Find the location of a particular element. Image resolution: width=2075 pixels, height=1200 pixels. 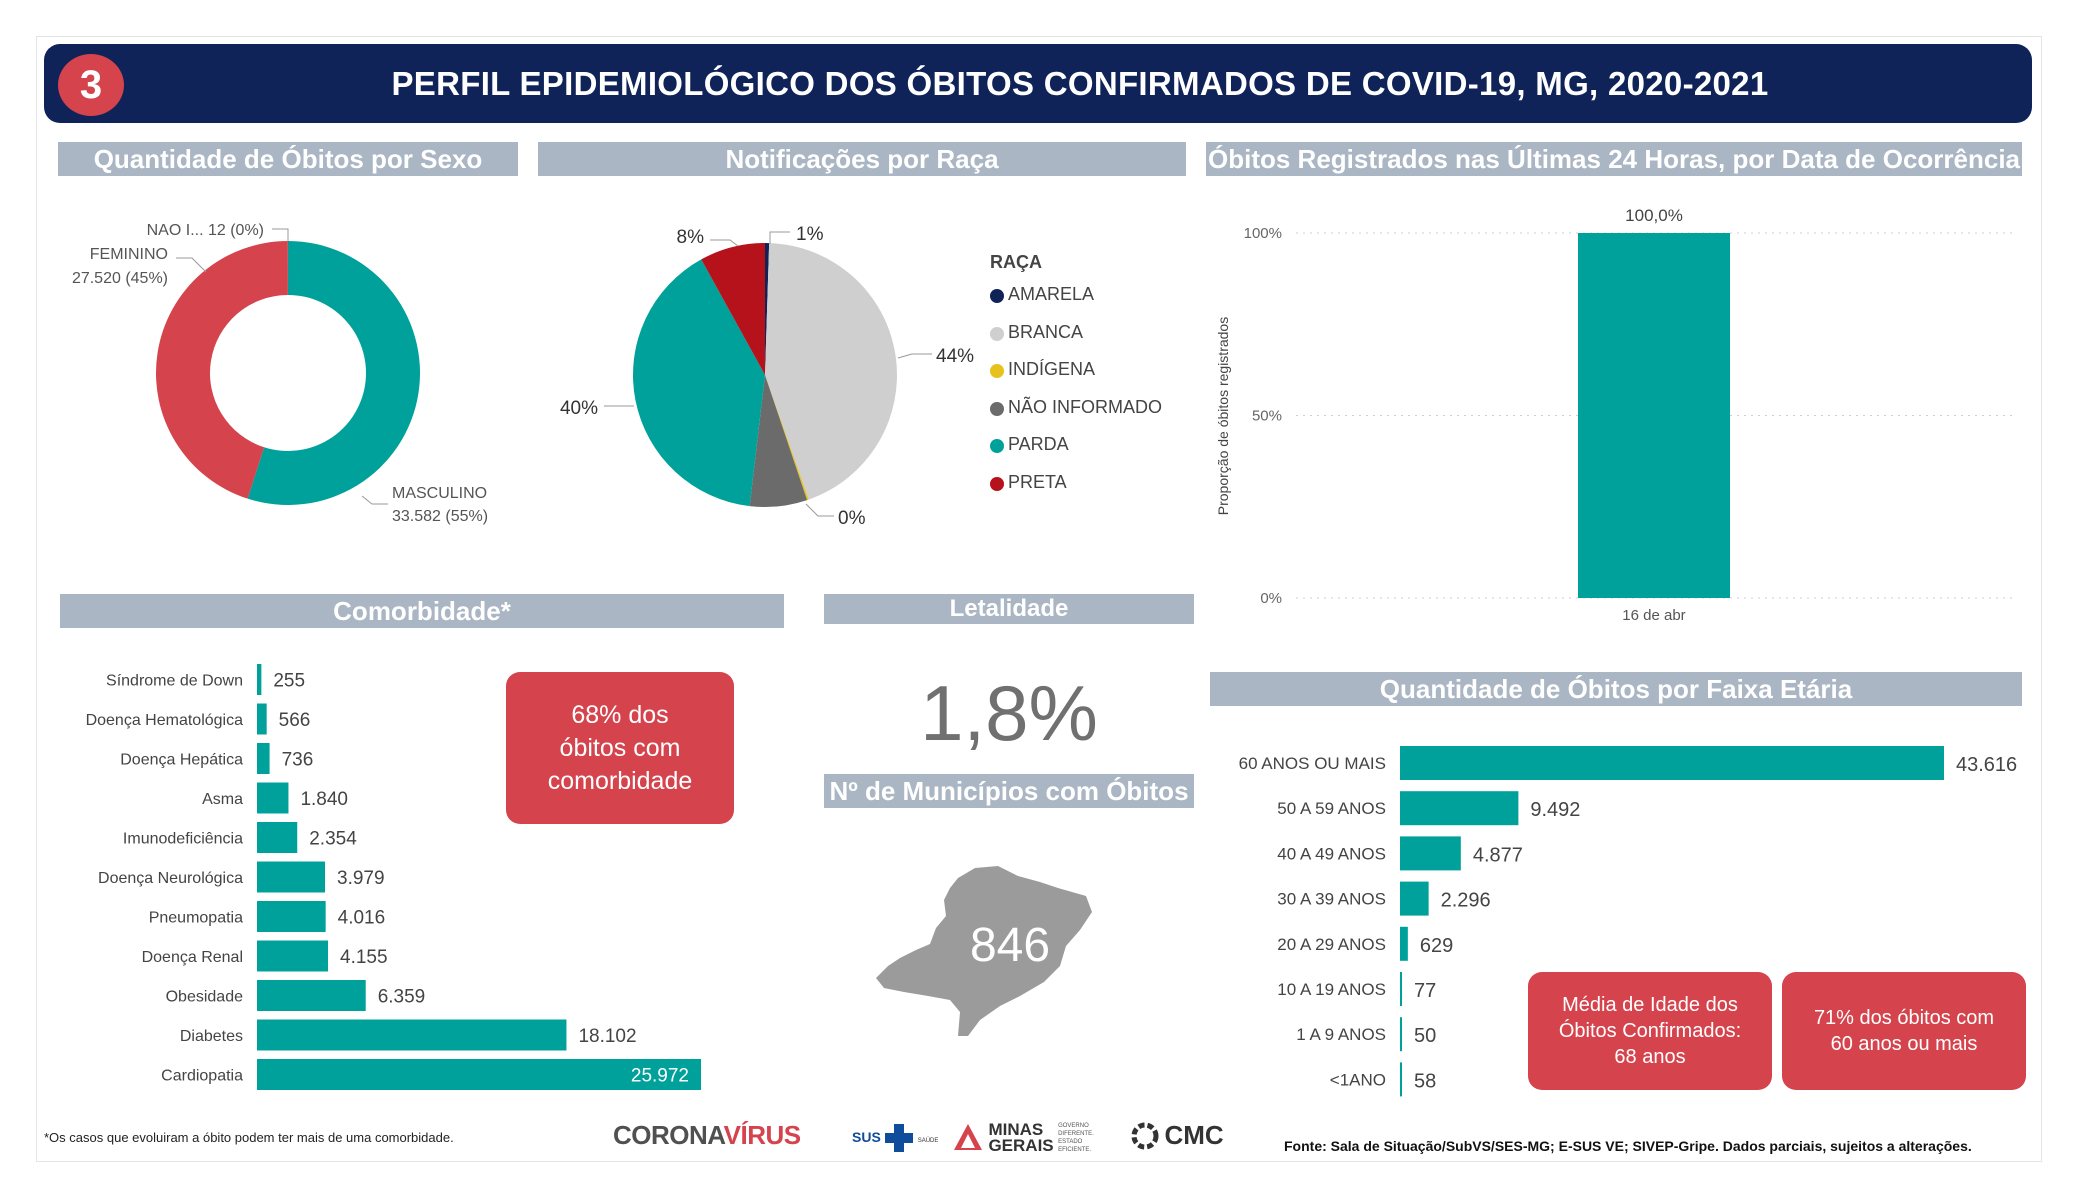

header-letalidade: Letalidade is located at coordinates (1009, 609).